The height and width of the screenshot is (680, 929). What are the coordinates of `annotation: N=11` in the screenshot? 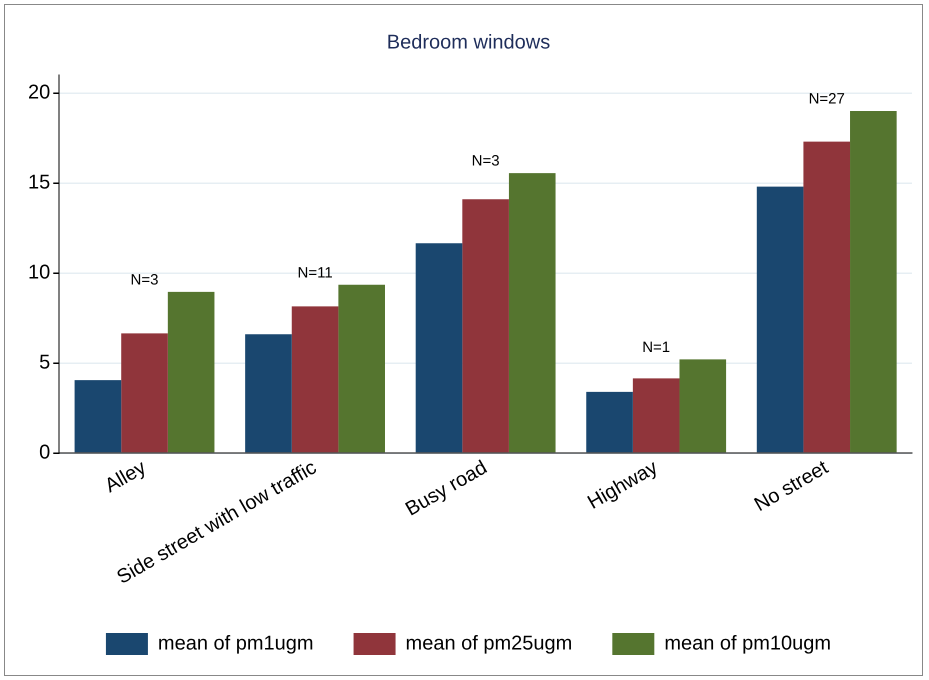 It's located at (315, 273).